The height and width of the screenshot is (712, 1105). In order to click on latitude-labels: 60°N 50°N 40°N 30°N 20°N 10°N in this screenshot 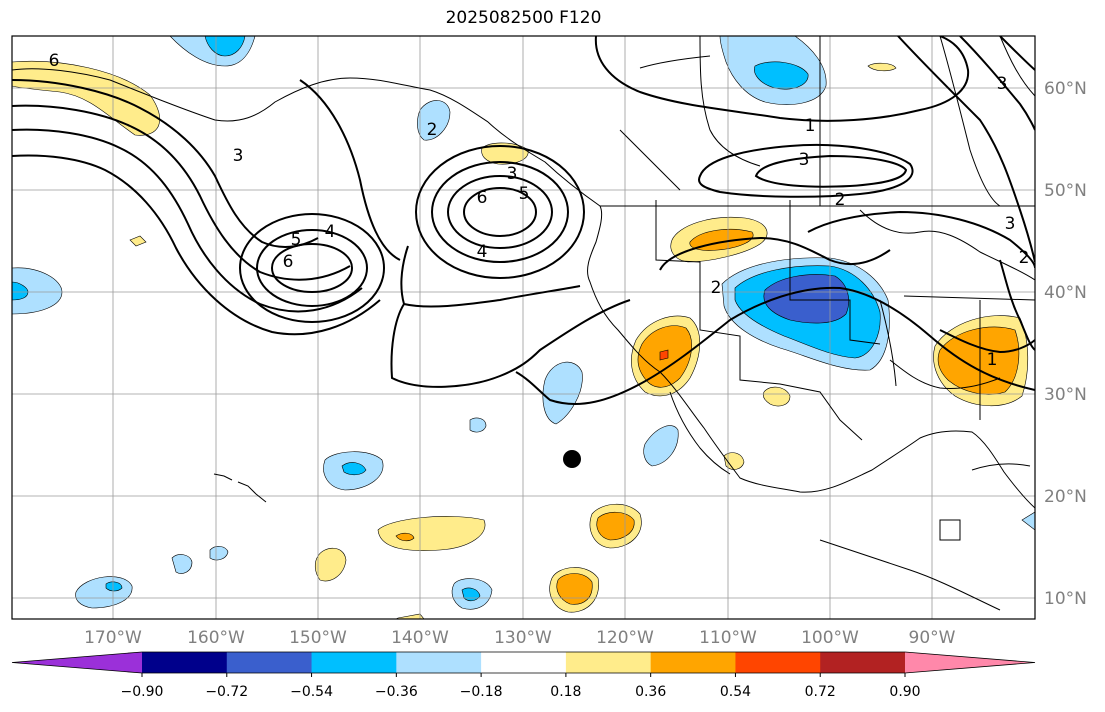, I will do `click(1065, 344)`.